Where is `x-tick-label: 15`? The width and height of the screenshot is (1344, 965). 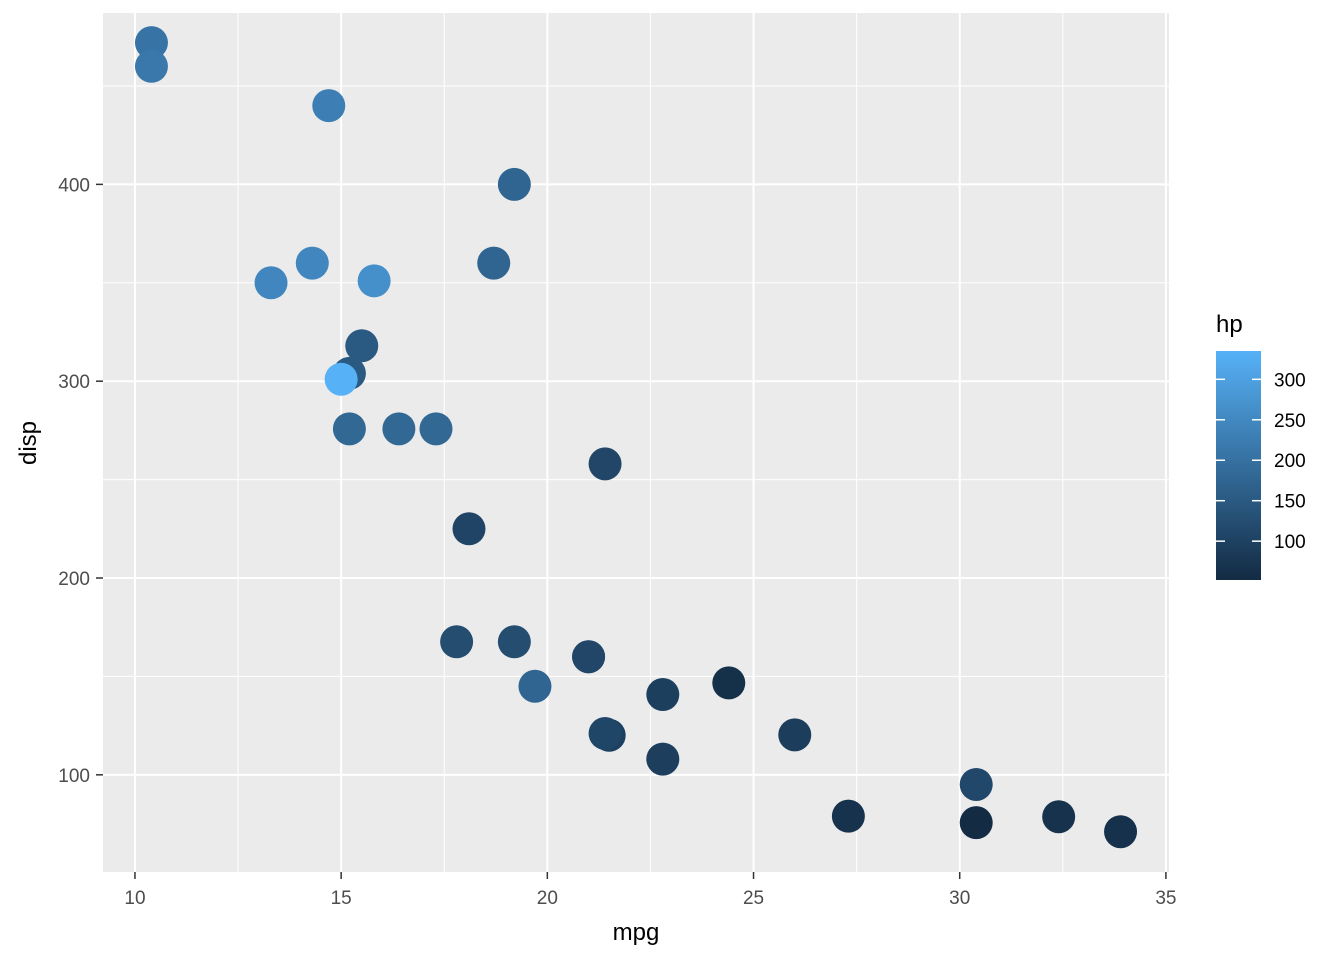
x-tick-label: 15 is located at coordinates (341, 898).